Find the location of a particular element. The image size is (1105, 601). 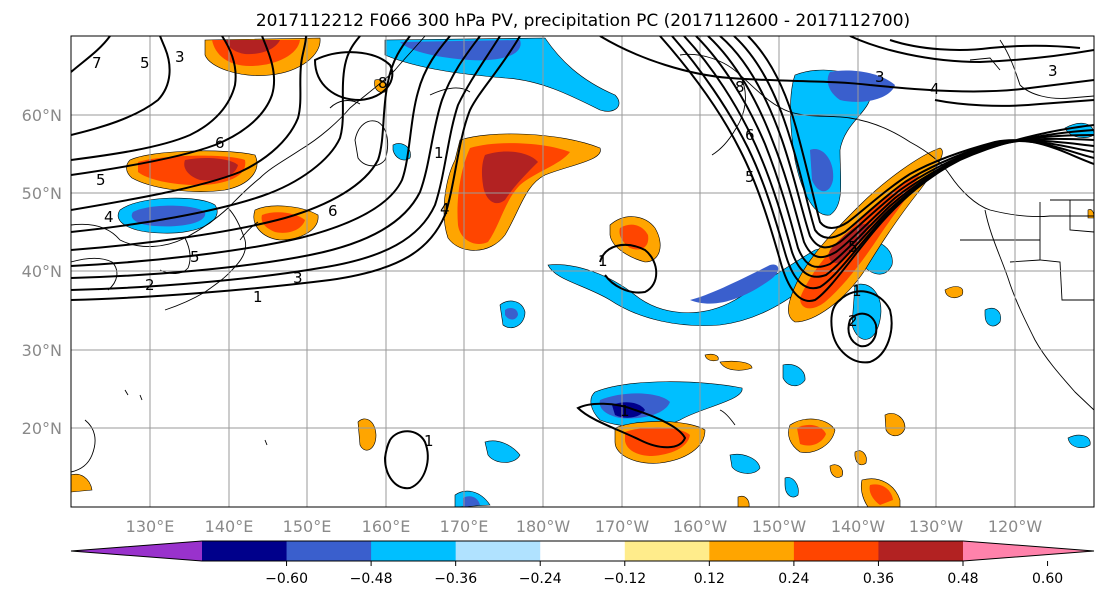

lat-label: 30°N is located at coordinates (42, 350).